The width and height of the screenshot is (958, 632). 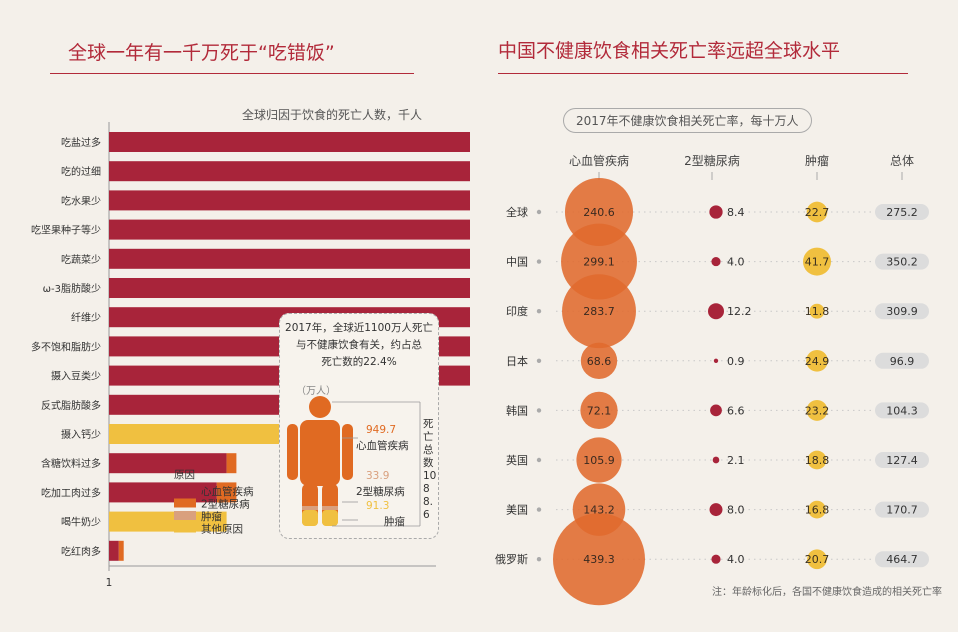 I want to click on bar-category-label: 摄入钙少, so click(x=81, y=434).